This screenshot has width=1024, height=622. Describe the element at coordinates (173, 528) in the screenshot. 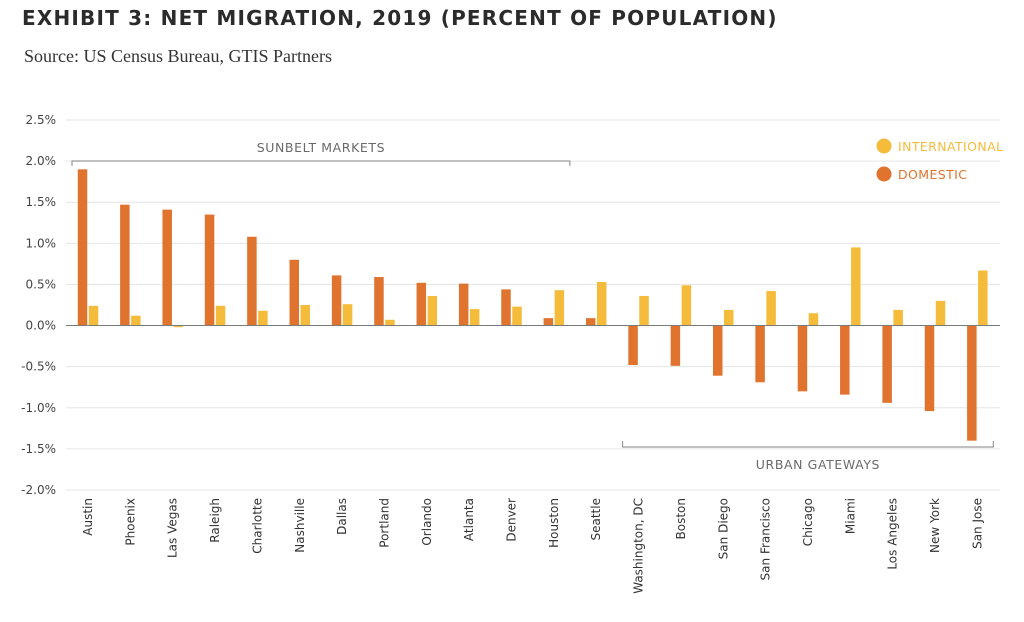

I see `x-category-label: Las Vegas` at that location.